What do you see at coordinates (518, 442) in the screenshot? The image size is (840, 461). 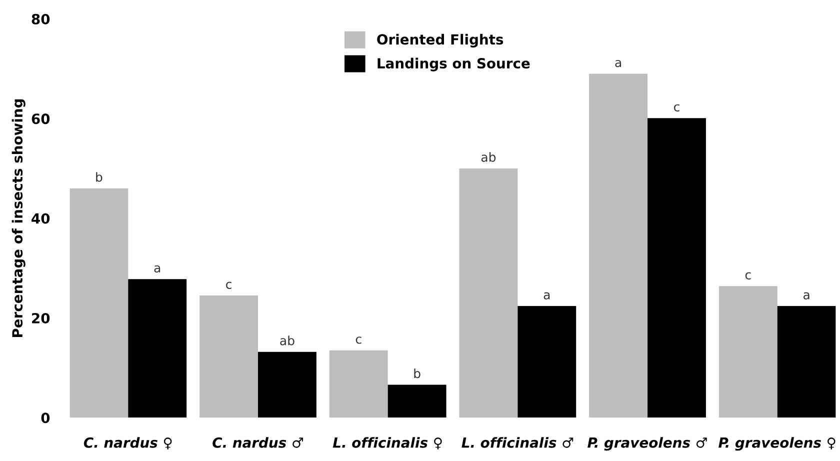 I see `x-tick-label: L. officinalis ♂` at bounding box center [518, 442].